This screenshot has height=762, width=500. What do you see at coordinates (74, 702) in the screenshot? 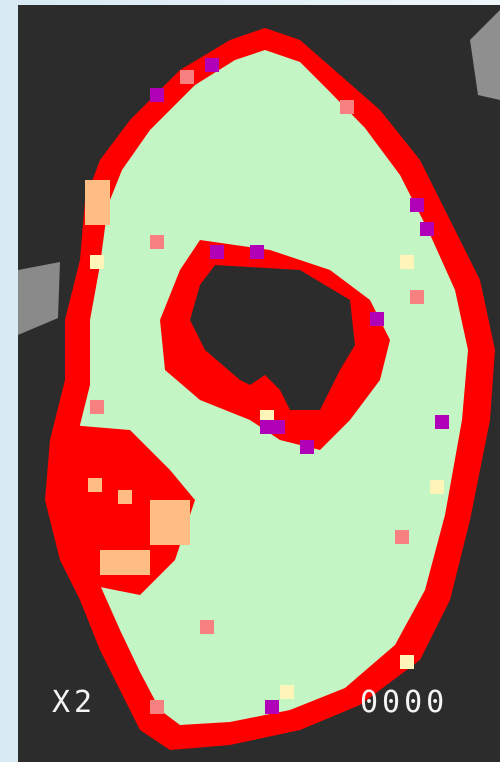
I see `caption-text: X2` at bounding box center [74, 702].